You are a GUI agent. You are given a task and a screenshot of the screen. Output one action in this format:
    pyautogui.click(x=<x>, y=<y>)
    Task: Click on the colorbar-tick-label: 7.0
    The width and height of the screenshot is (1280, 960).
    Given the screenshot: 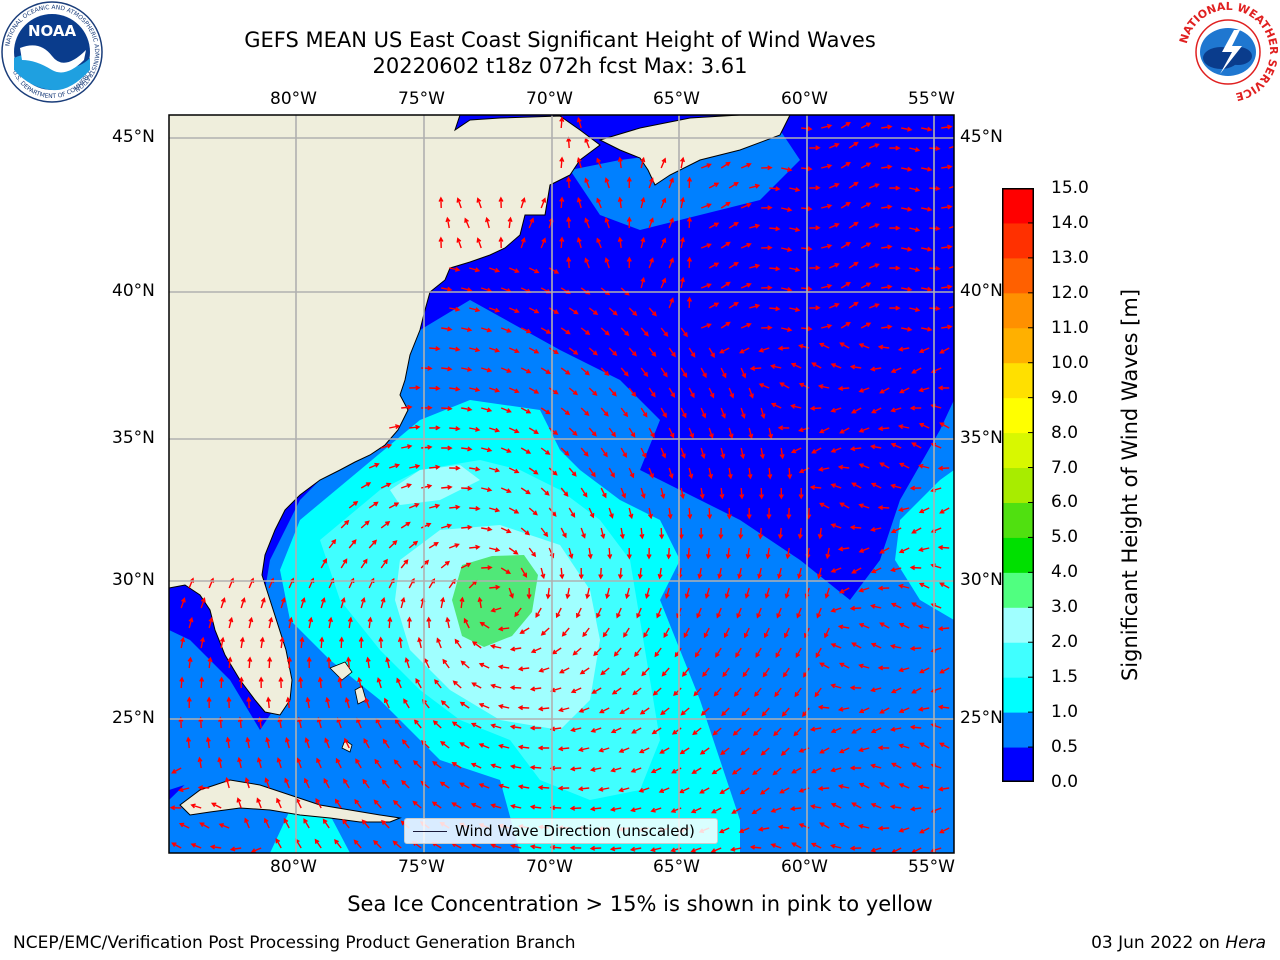 What is the action you would take?
    pyautogui.click(x=1065, y=467)
    